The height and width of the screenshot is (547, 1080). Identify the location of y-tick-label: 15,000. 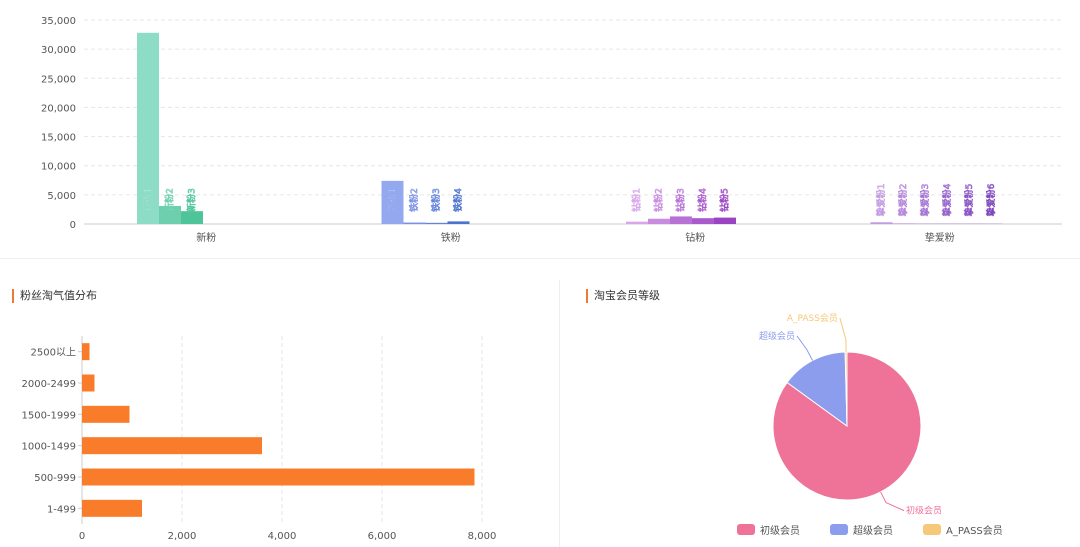
(58, 138).